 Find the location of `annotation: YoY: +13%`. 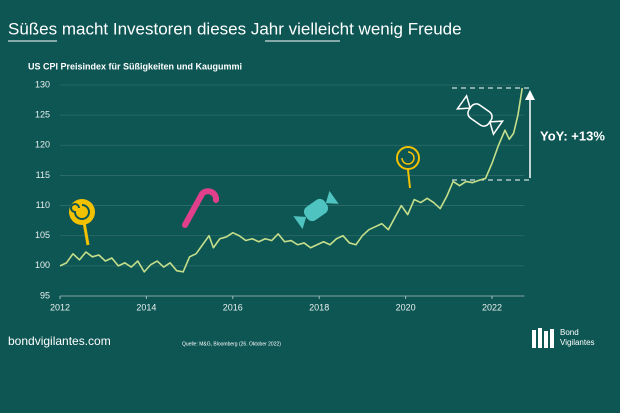

annotation: YoY: +13% is located at coordinates (572, 135).